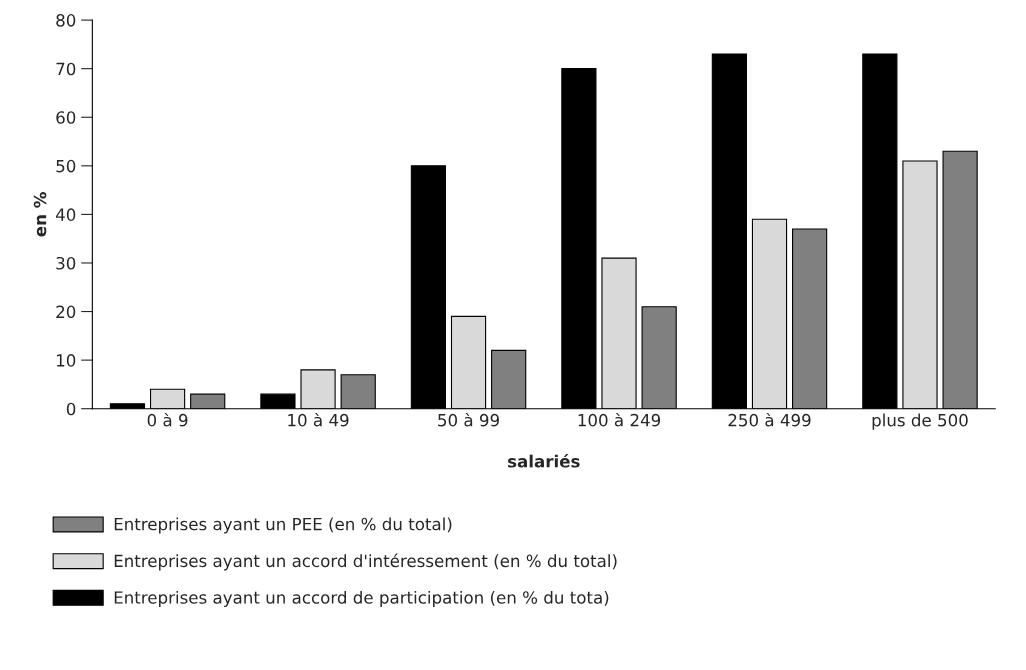  I want to click on x-tick-label: 50 à 99, so click(468, 419).